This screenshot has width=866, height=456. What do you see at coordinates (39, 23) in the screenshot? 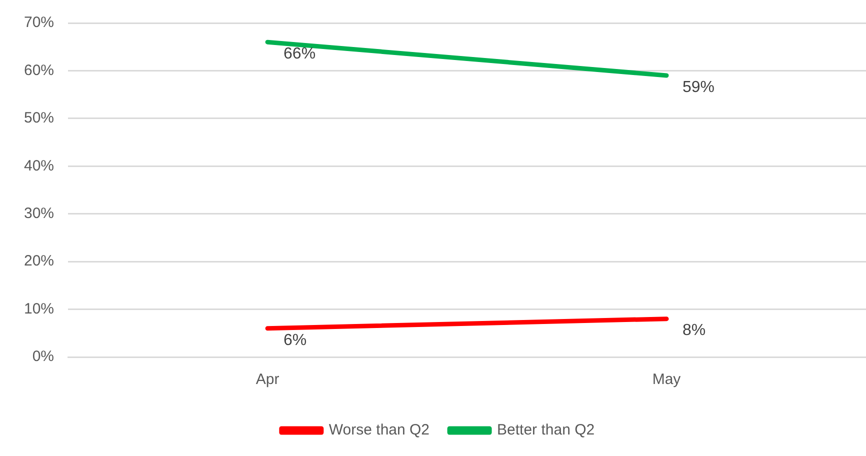
I see `y-tick-label: 70%` at bounding box center [39, 23].